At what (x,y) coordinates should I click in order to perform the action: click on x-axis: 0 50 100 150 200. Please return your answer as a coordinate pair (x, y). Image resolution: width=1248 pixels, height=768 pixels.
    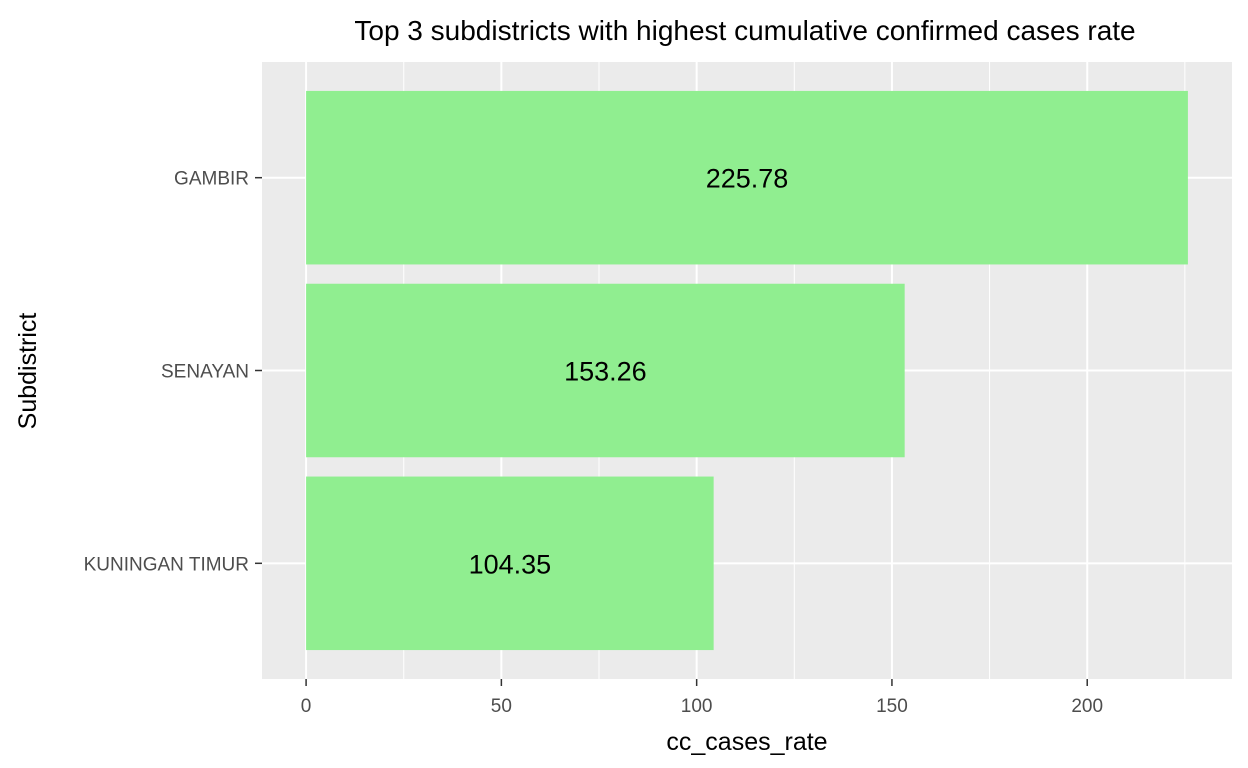
    Looking at the image, I should click on (702, 698).